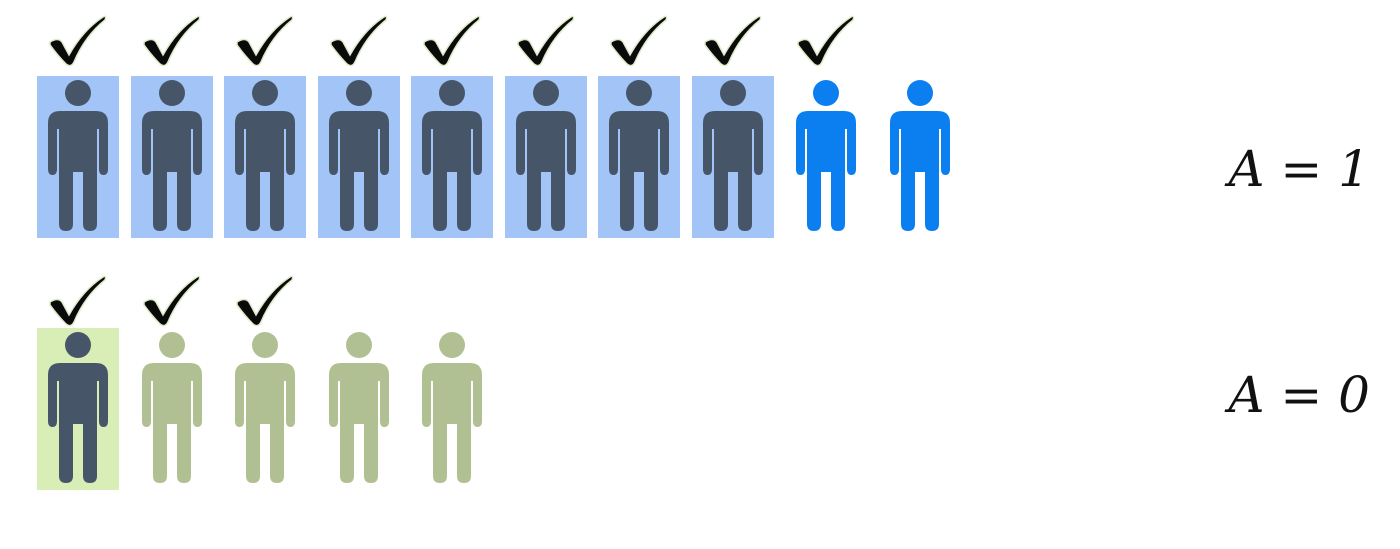 The width and height of the screenshot is (1400, 549). Describe the element at coordinates (1299, 395) in the screenshot. I see `group-label-a0: A = 0` at that location.